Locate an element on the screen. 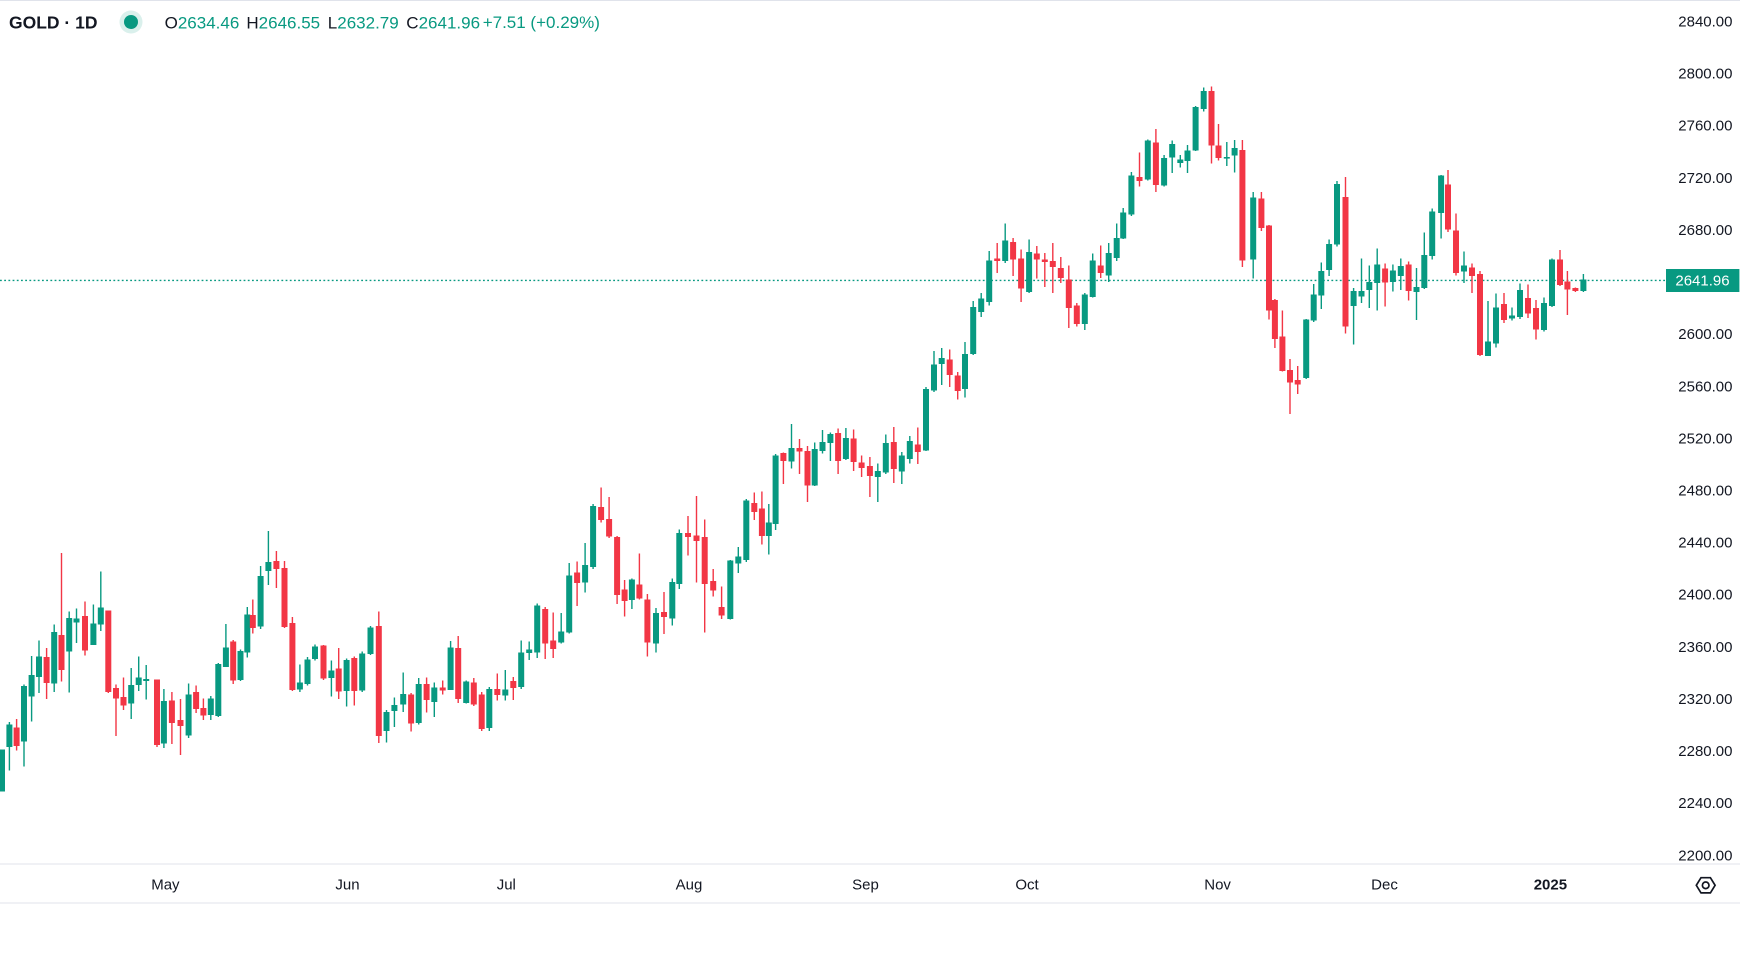  svg-text: Sep is located at coordinates (865, 885).